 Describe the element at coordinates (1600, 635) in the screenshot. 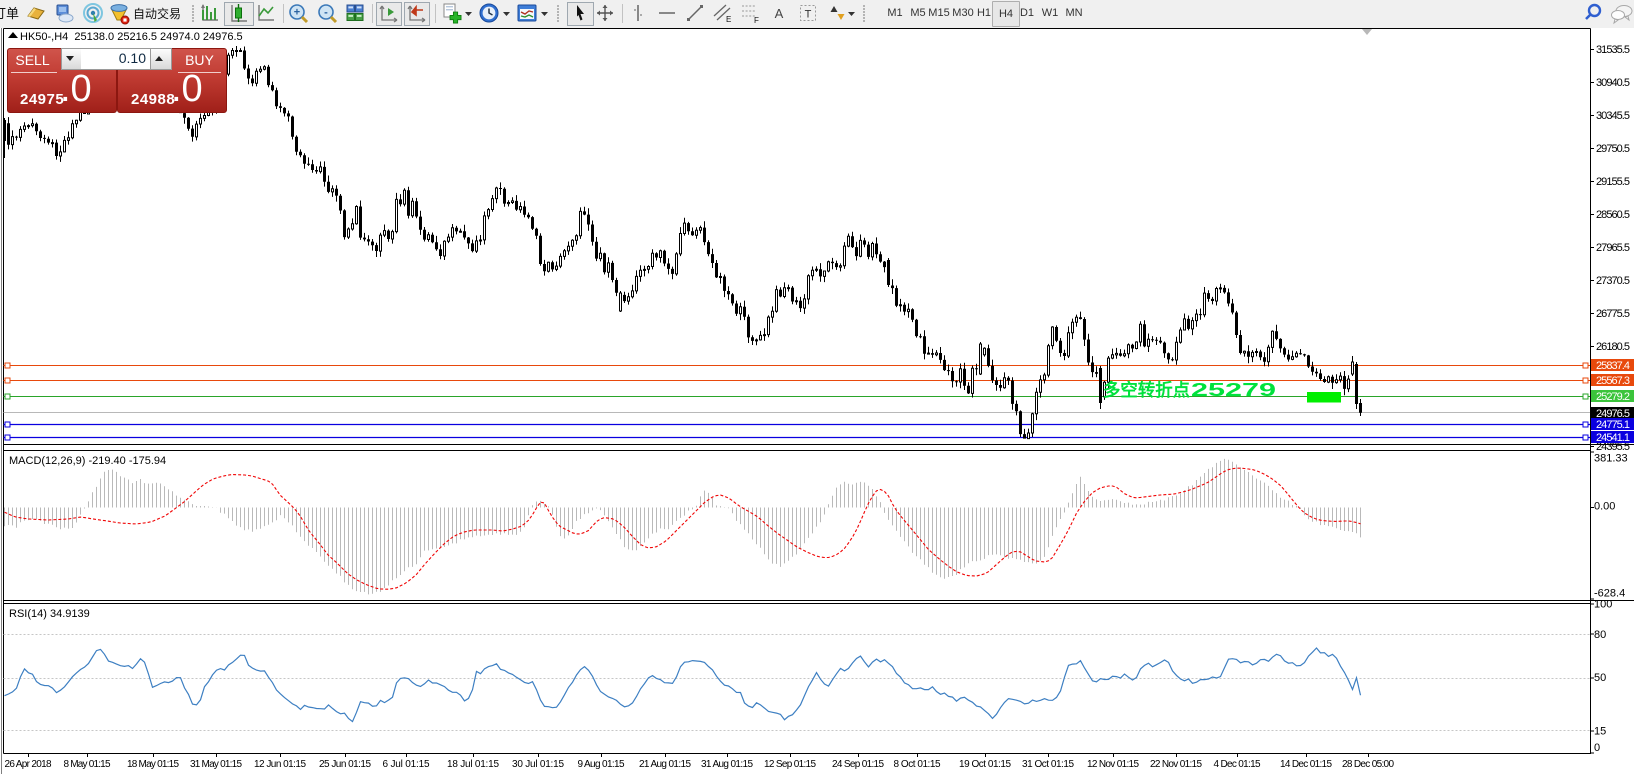

I see `svg-text: 80` at that location.